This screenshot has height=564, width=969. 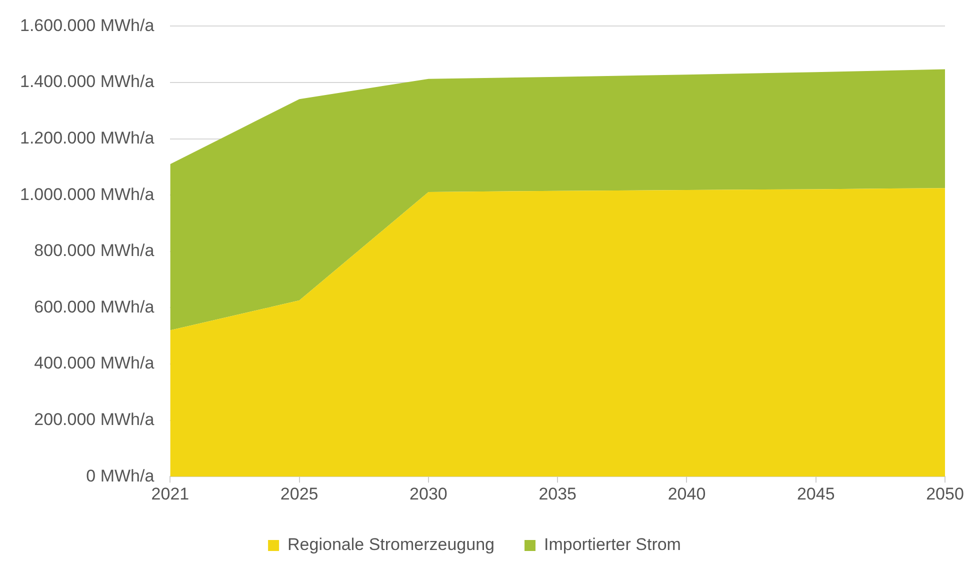 What do you see at coordinates (815, 494) in the screenshot?
I see `x-tick-label: 2045` at bounding box center [815, 494].